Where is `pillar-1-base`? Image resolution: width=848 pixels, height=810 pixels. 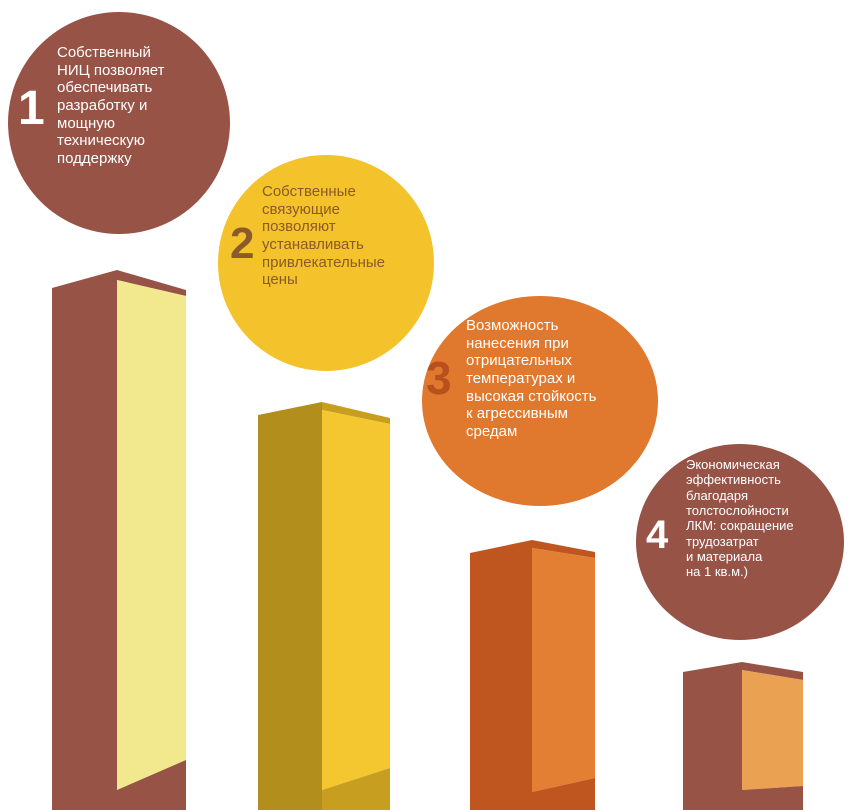
pillar-1-base is located at coordinates (151, 785).